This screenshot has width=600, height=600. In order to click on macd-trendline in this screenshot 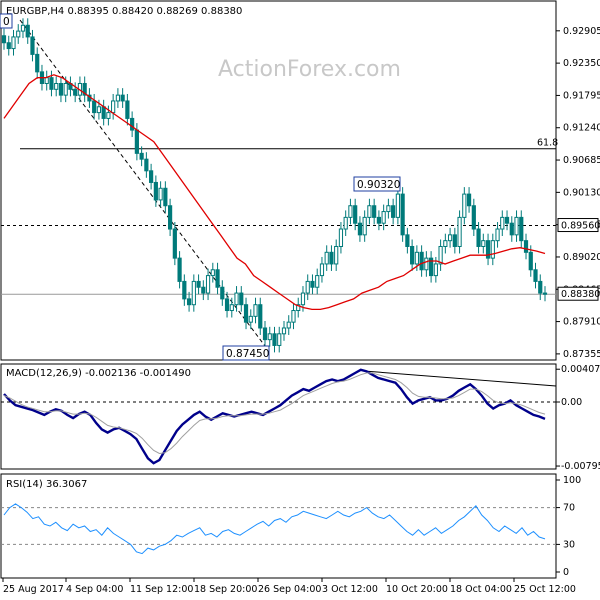, I will do `click(460, 378)`.